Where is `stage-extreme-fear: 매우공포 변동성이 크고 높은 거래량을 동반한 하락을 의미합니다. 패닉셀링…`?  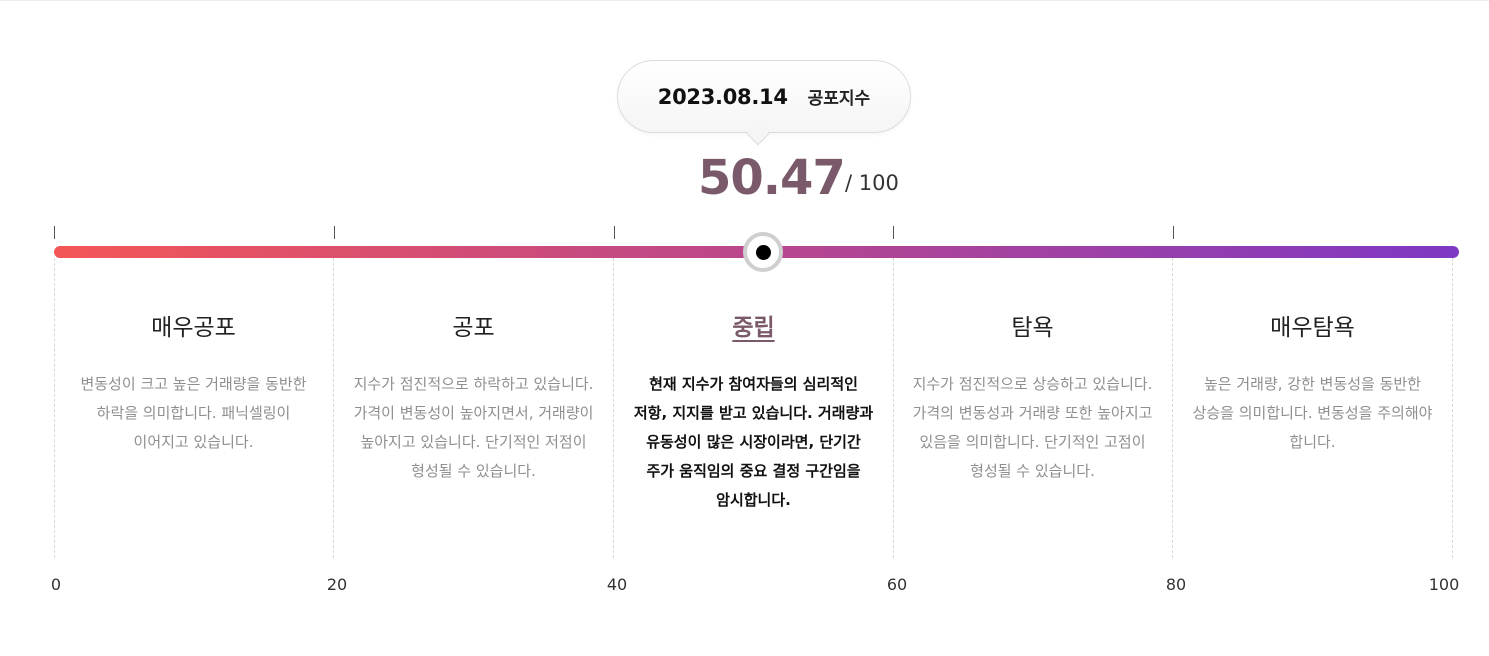 stage-extreme-fear: 매우공포 변동성이 크고 높은 거래량을 동반한 하락을 의미합니다. 패닉셀링… is located at coordinates (193, 378).